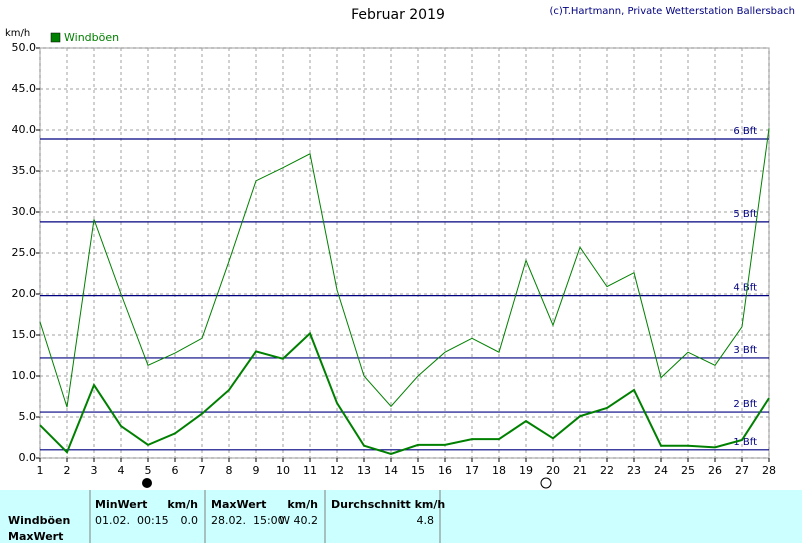 This screenshot has height=543, width=802. Describe the element at coordinates (24, 252) in the screenshot. I see `y-tick-label: 25.0` at that location.